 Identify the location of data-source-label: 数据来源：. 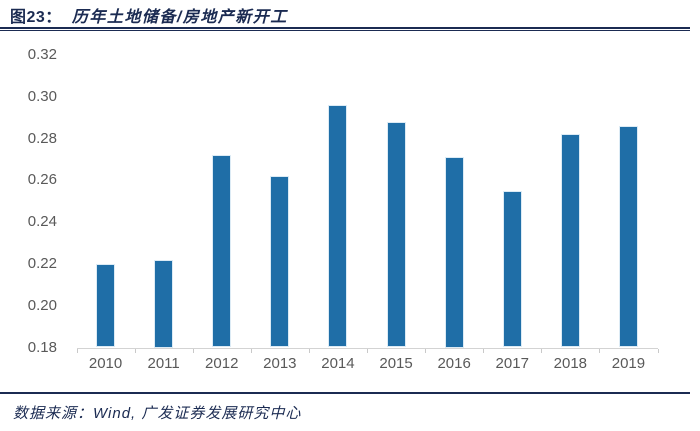
(53, 413).